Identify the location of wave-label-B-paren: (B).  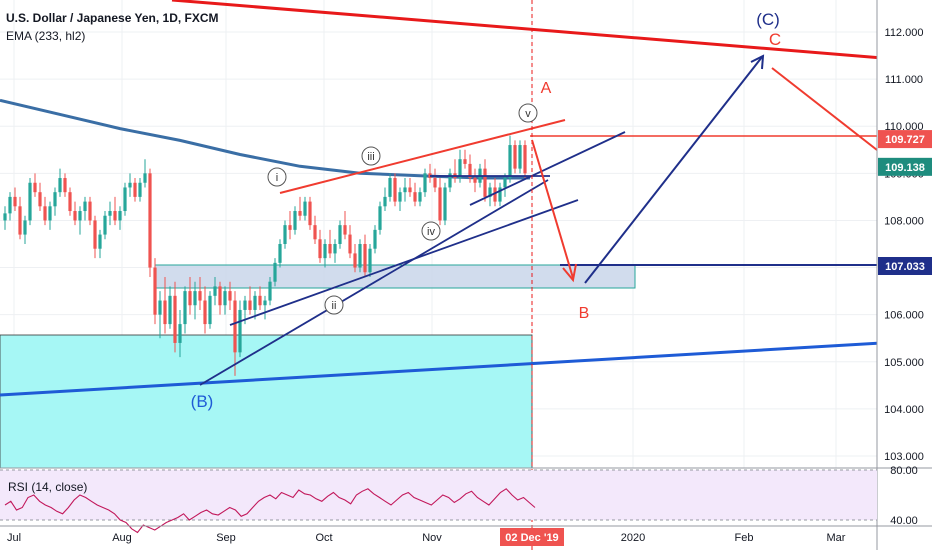
(202, 401).